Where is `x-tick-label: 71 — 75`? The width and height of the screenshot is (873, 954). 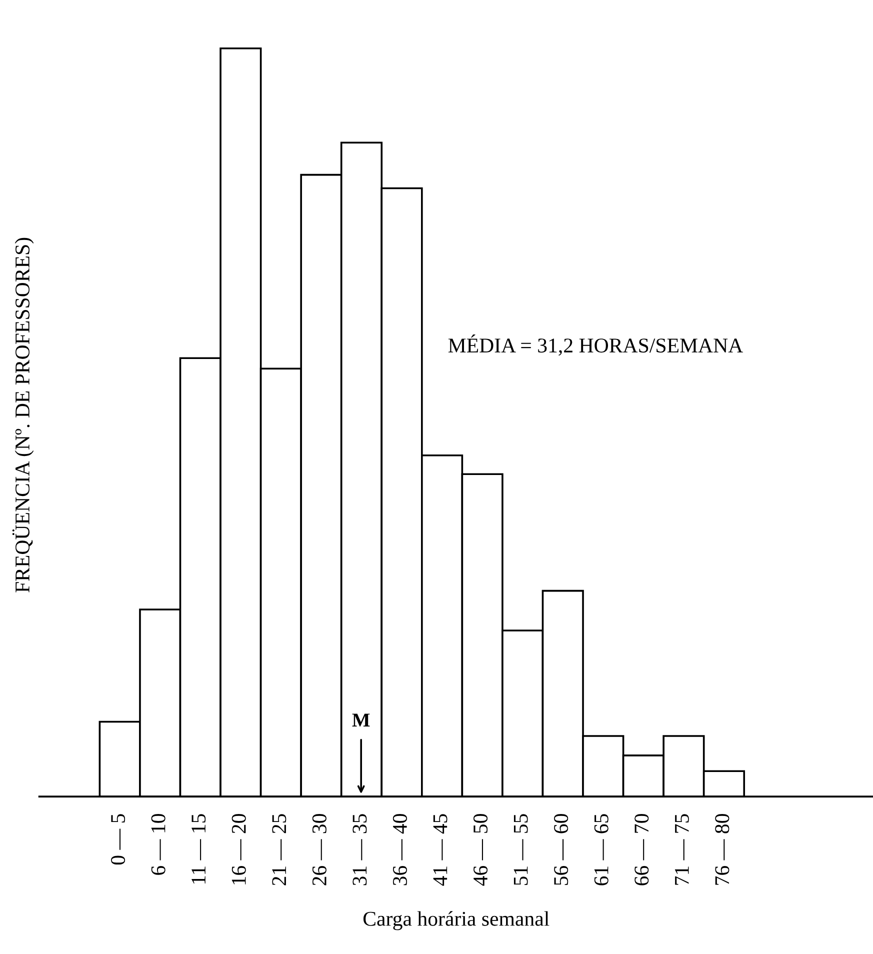 x-tick-label: 71 — 75 is located at coordinates (681, 849).